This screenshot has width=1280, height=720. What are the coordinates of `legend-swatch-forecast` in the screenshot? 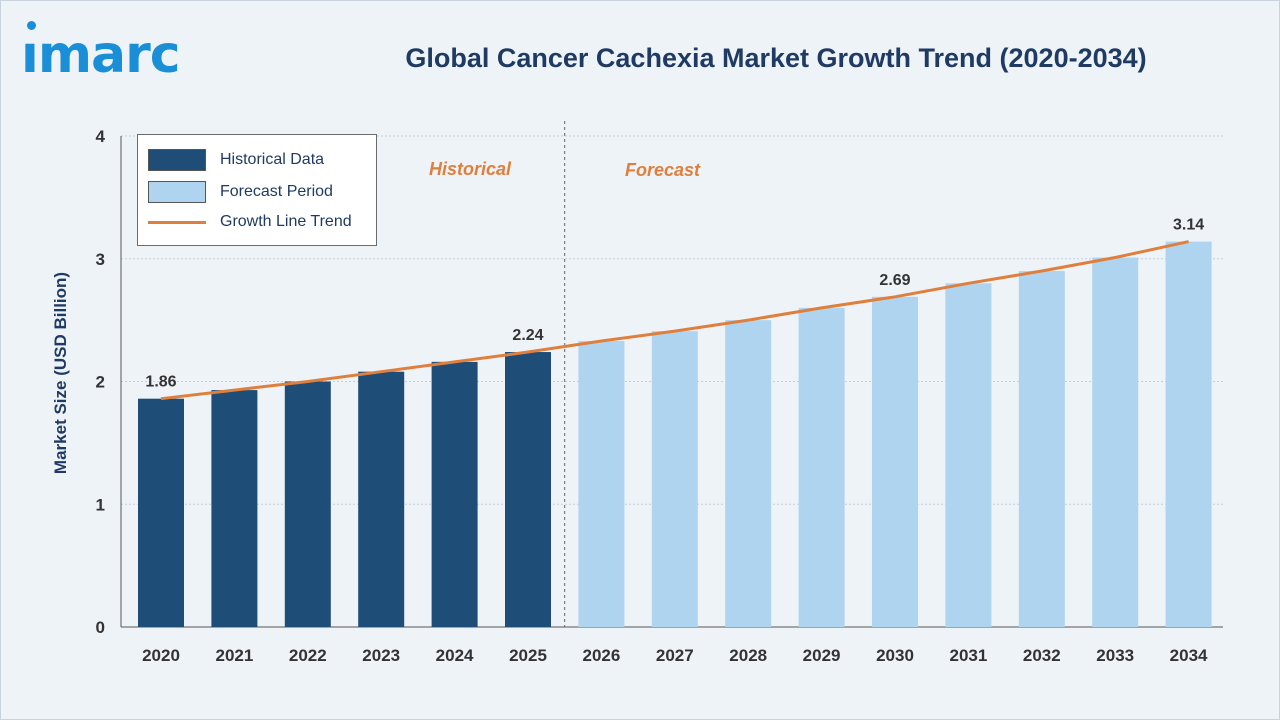 It's located at (177, 192).